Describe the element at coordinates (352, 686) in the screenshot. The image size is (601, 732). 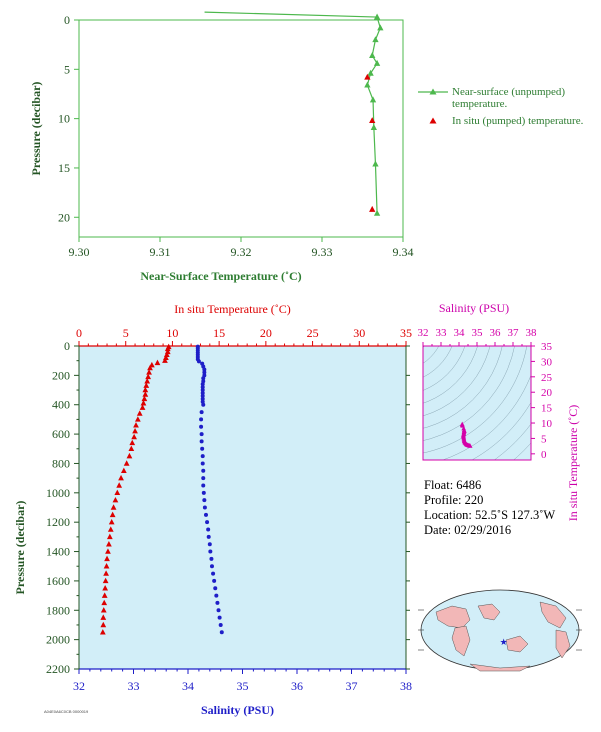
I see `salinity-tick-label: 37` at that location.